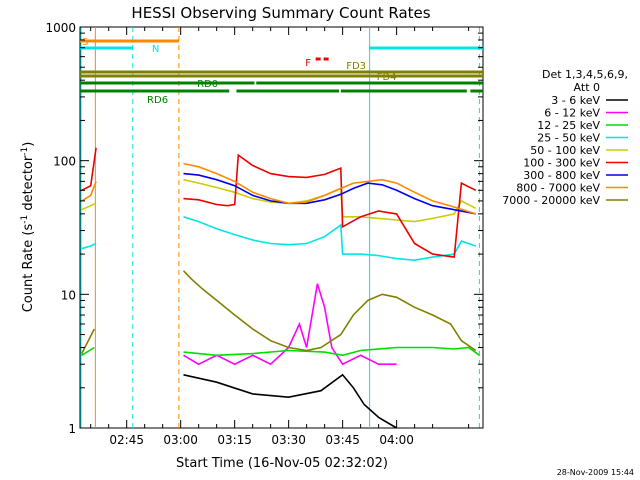  Describe the element at coordinates (28, 185) in the screenshot. I see `y-axis-label-mid: detector` at that location.